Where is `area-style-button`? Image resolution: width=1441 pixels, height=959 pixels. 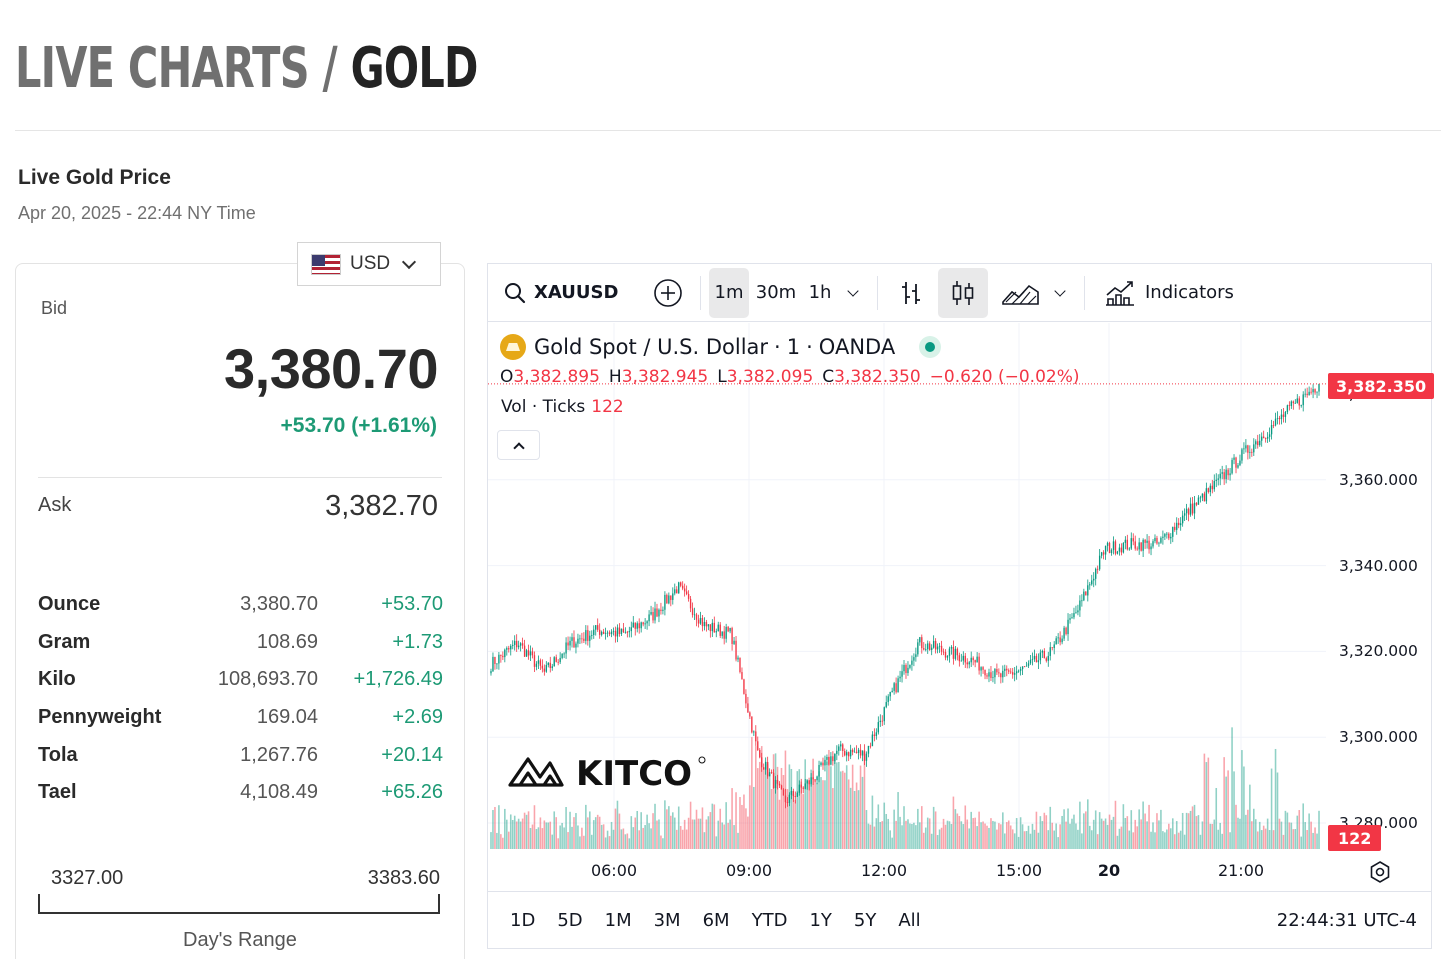 area-style-button is located at coordinates (1021, 293).